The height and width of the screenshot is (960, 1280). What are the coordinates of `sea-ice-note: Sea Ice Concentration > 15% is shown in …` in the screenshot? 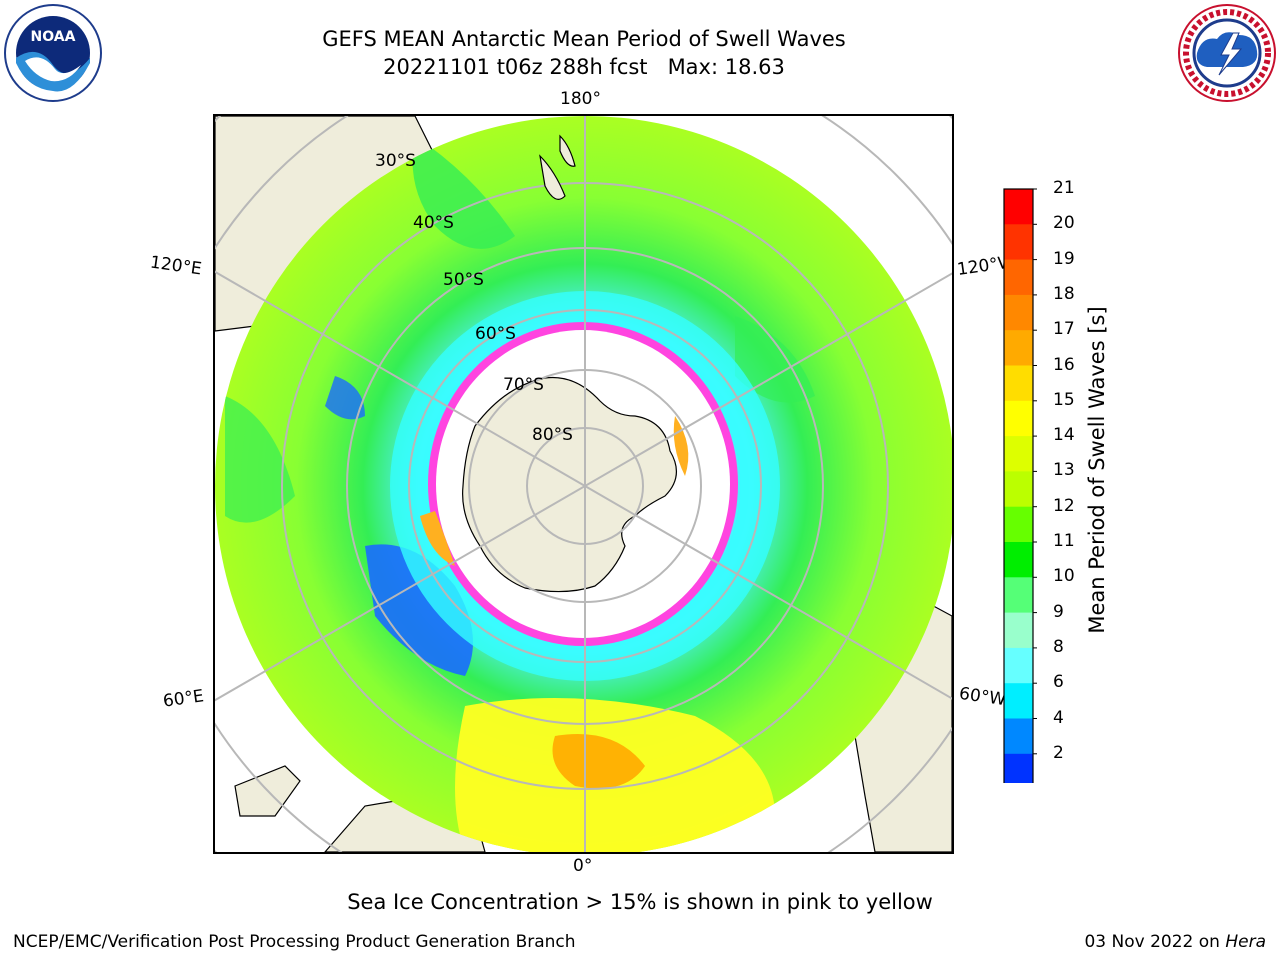 It's located at (640, 902).